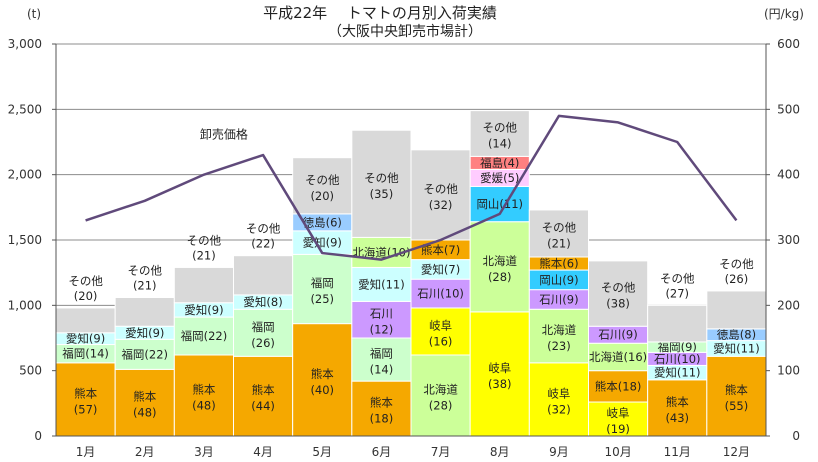 The width and height of the screenshot is (818, 462). Describe the element at coordinates (86, 409) in the screenshot. I see `bar-segment-share: (57)` at that location.